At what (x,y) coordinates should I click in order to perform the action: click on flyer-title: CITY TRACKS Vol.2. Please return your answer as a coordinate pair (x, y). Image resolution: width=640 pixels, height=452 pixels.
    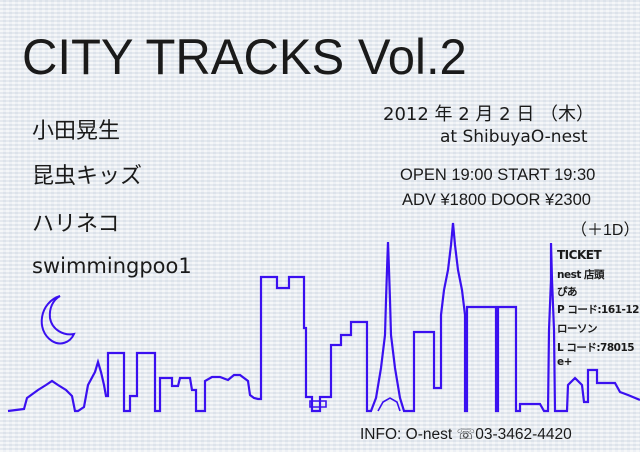
    Looking at the image, I should click on (244, 57).